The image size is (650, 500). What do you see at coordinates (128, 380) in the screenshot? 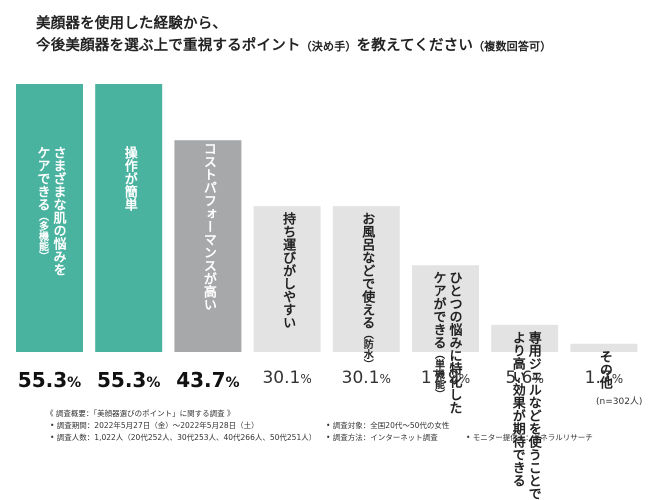
I see `value-label-2: 55.3%` at bounding box center [128, 380].